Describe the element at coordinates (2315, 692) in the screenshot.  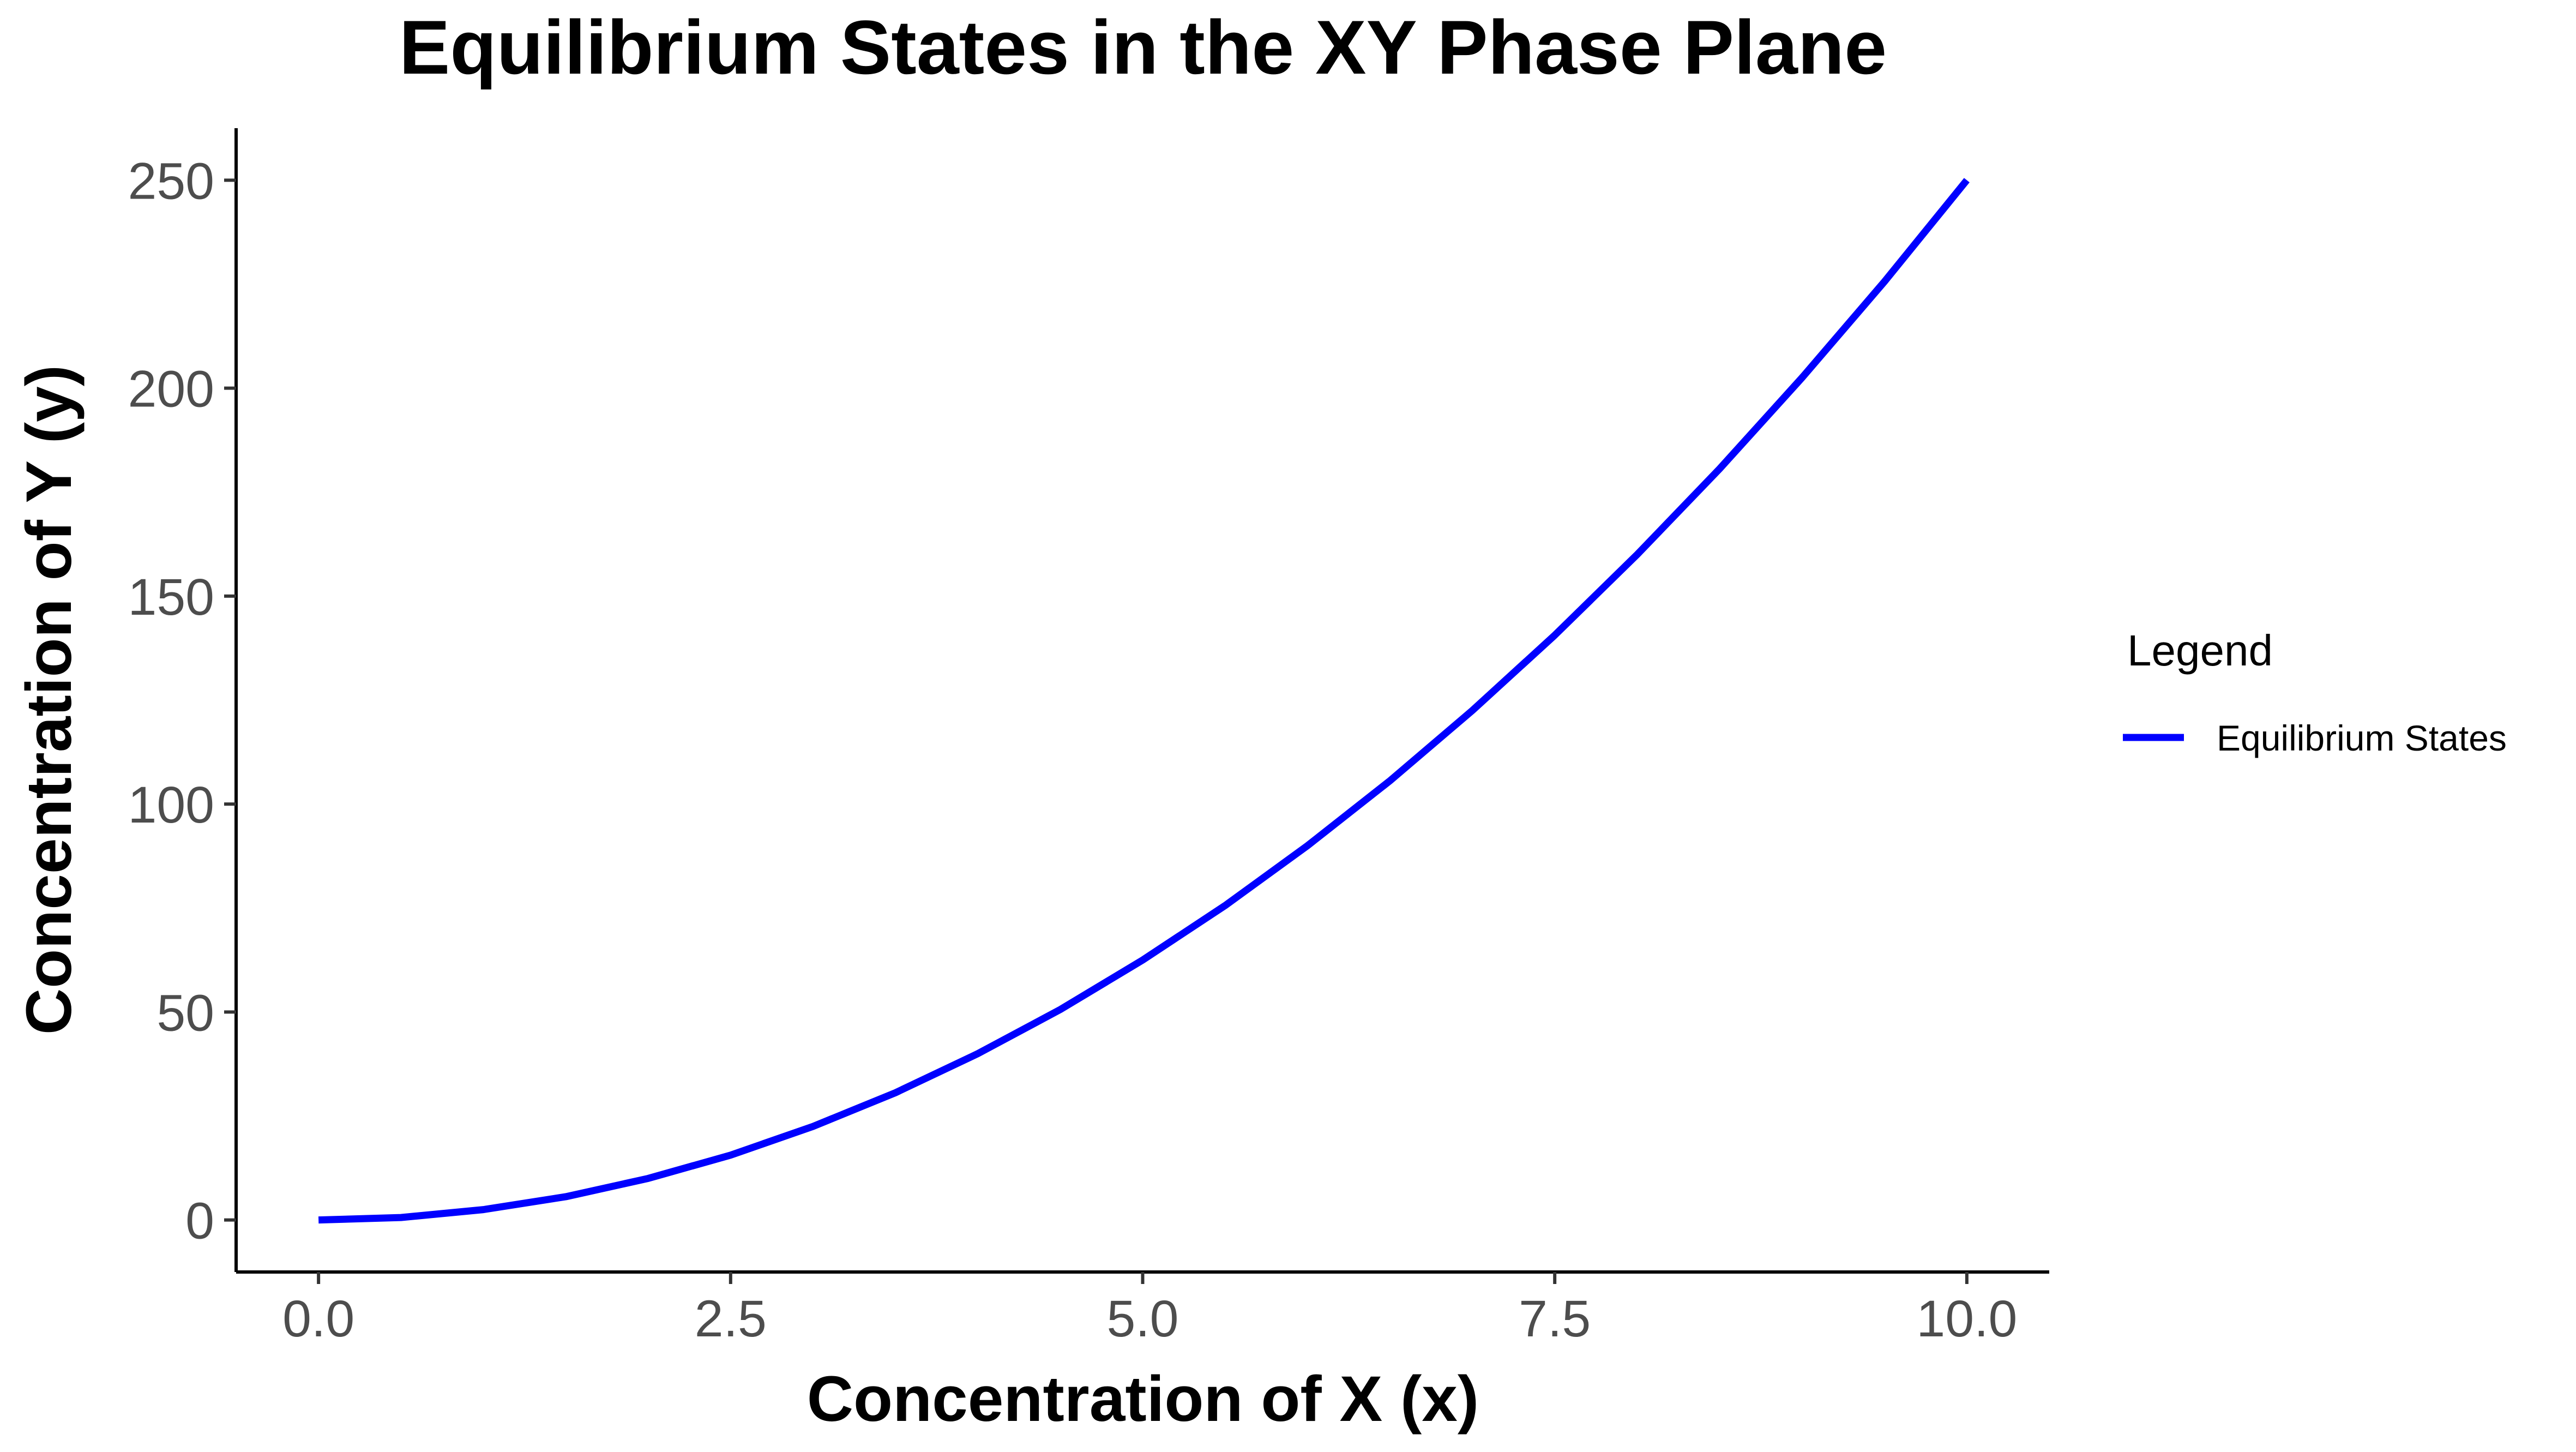
I see `legend: Legend Equilibrium States` at that location.